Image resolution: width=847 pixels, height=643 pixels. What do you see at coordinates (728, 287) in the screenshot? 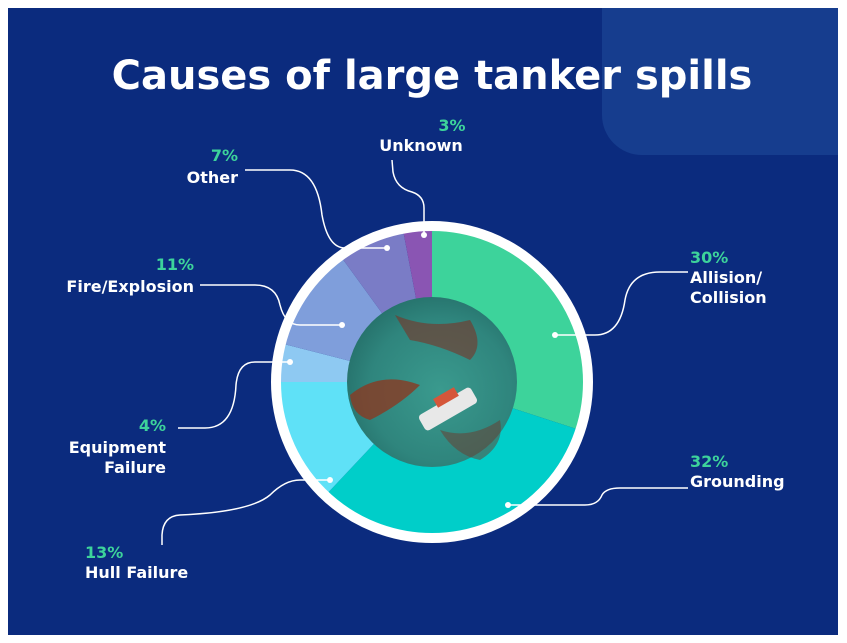
I see `category-label: Allision/ Collision` at bounding box center [728, 287].